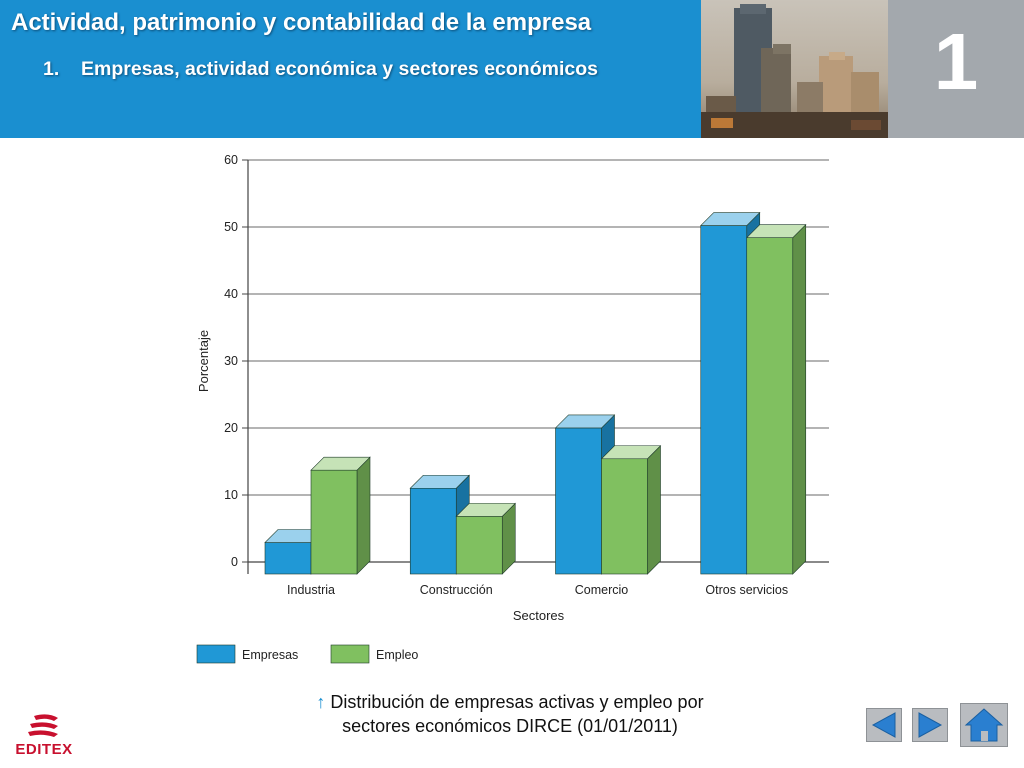 The width and height of the screenshot is (1024, 768). I want to click on home-button, so click(984, 725).